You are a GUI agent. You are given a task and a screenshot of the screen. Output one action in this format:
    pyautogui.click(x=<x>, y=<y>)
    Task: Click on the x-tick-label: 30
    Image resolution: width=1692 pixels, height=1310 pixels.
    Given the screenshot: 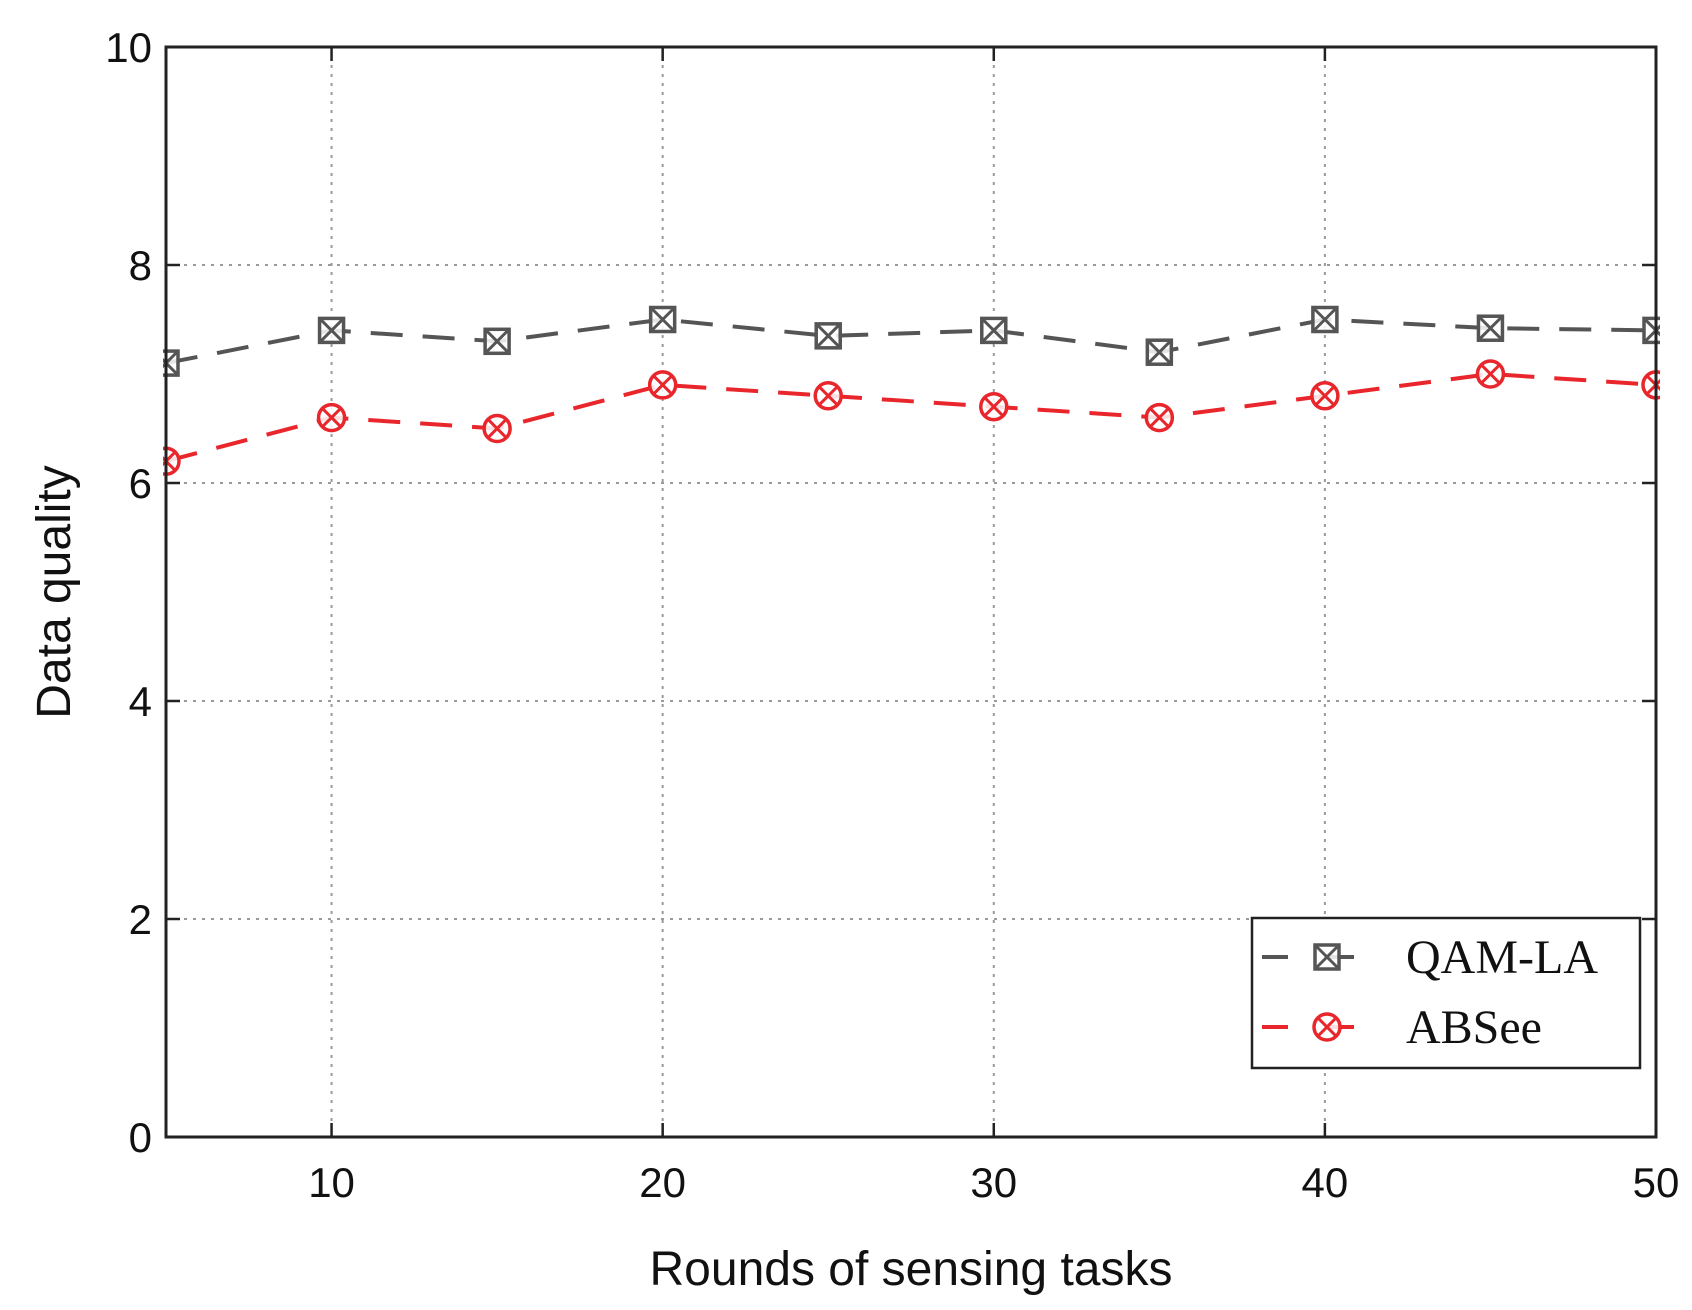 What is the action you would take?
    pyautogui.click(x=993, y=1182)
    